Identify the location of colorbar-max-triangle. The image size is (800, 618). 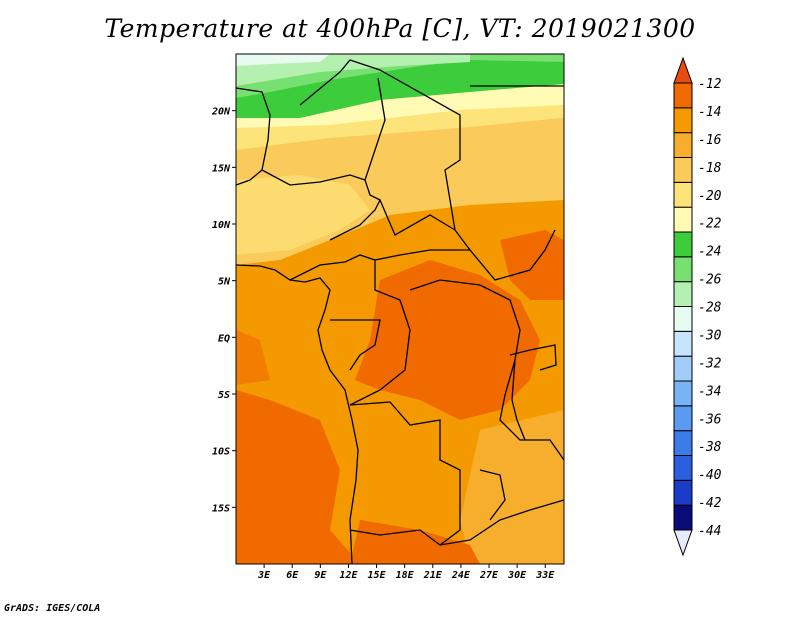
(683, 70).